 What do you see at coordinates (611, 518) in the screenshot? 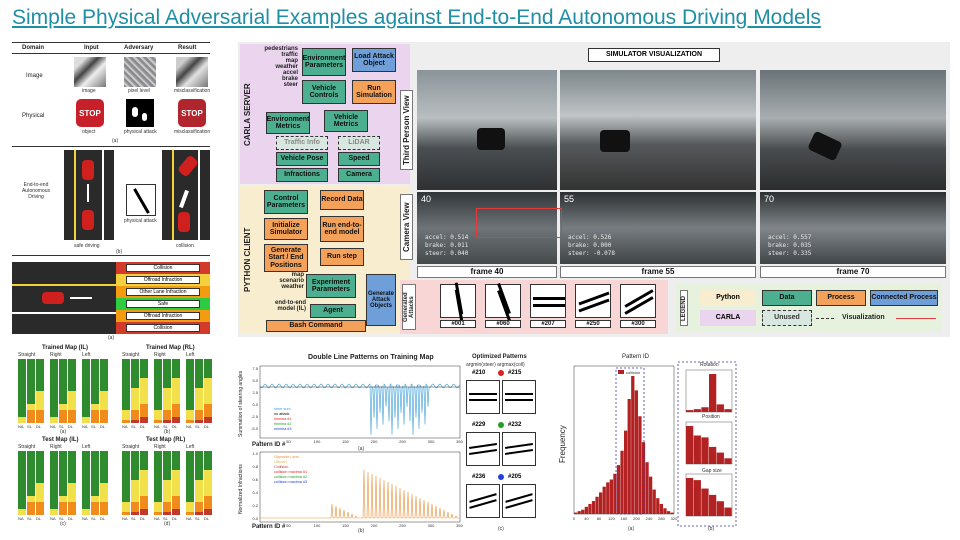
I see `hist-x-tick: 120` at bounding box center [611, 518].